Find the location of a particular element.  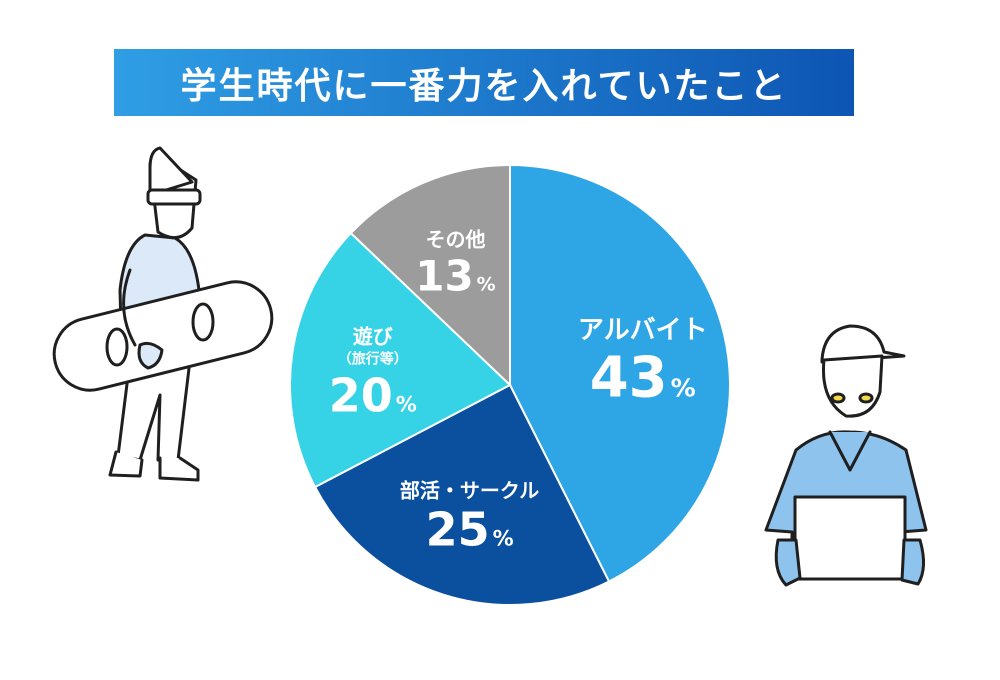

slice-value-bukatsu: 25% is located at coordinates (470, 530).